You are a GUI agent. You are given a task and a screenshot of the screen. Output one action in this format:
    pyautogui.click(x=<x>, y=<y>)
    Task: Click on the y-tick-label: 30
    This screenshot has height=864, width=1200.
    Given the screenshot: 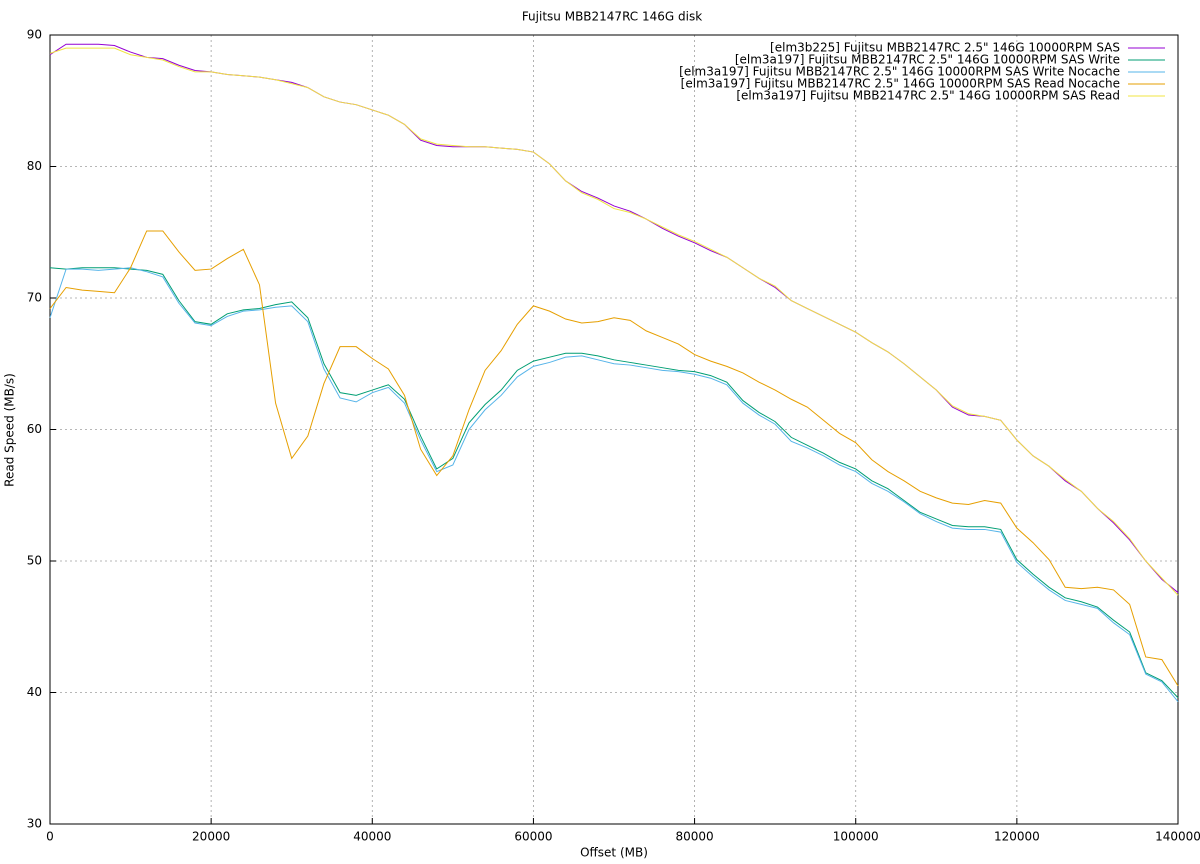 What is the action you would take?
    pyautogui.click(x=34, y=824)
    